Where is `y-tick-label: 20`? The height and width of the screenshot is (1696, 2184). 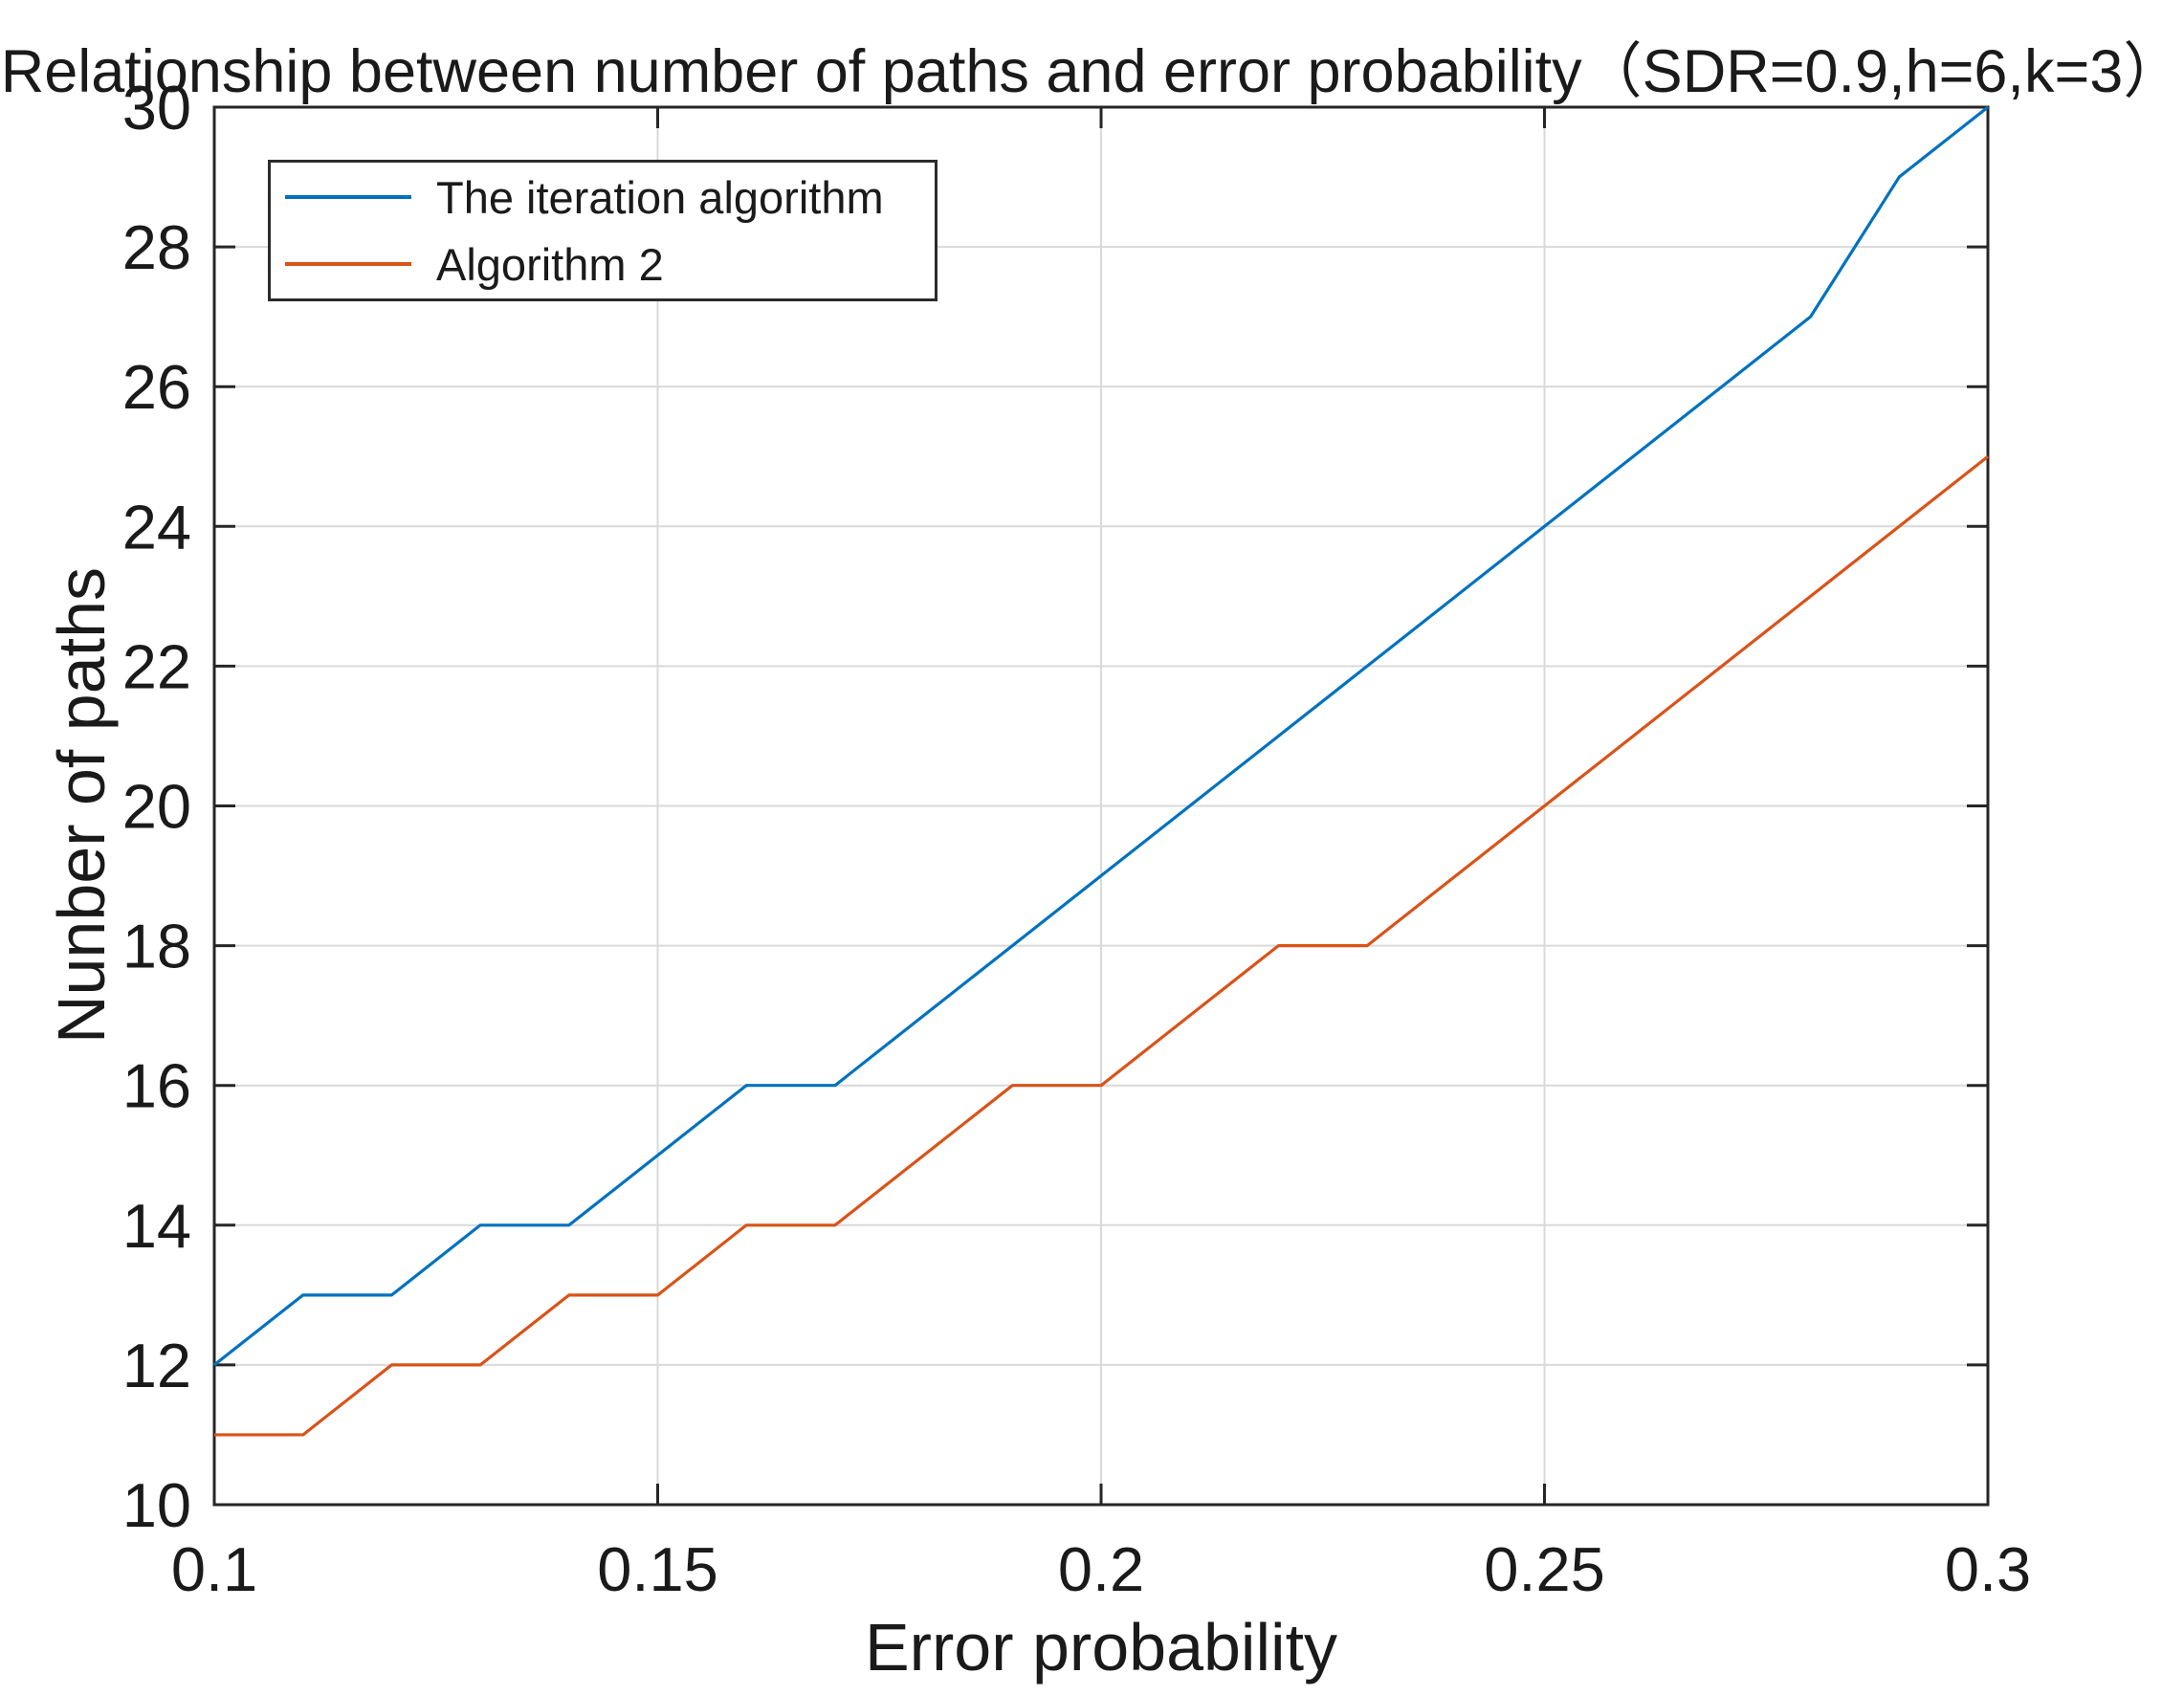 y-tick-label: 20 is located at coordinates (157, 807).